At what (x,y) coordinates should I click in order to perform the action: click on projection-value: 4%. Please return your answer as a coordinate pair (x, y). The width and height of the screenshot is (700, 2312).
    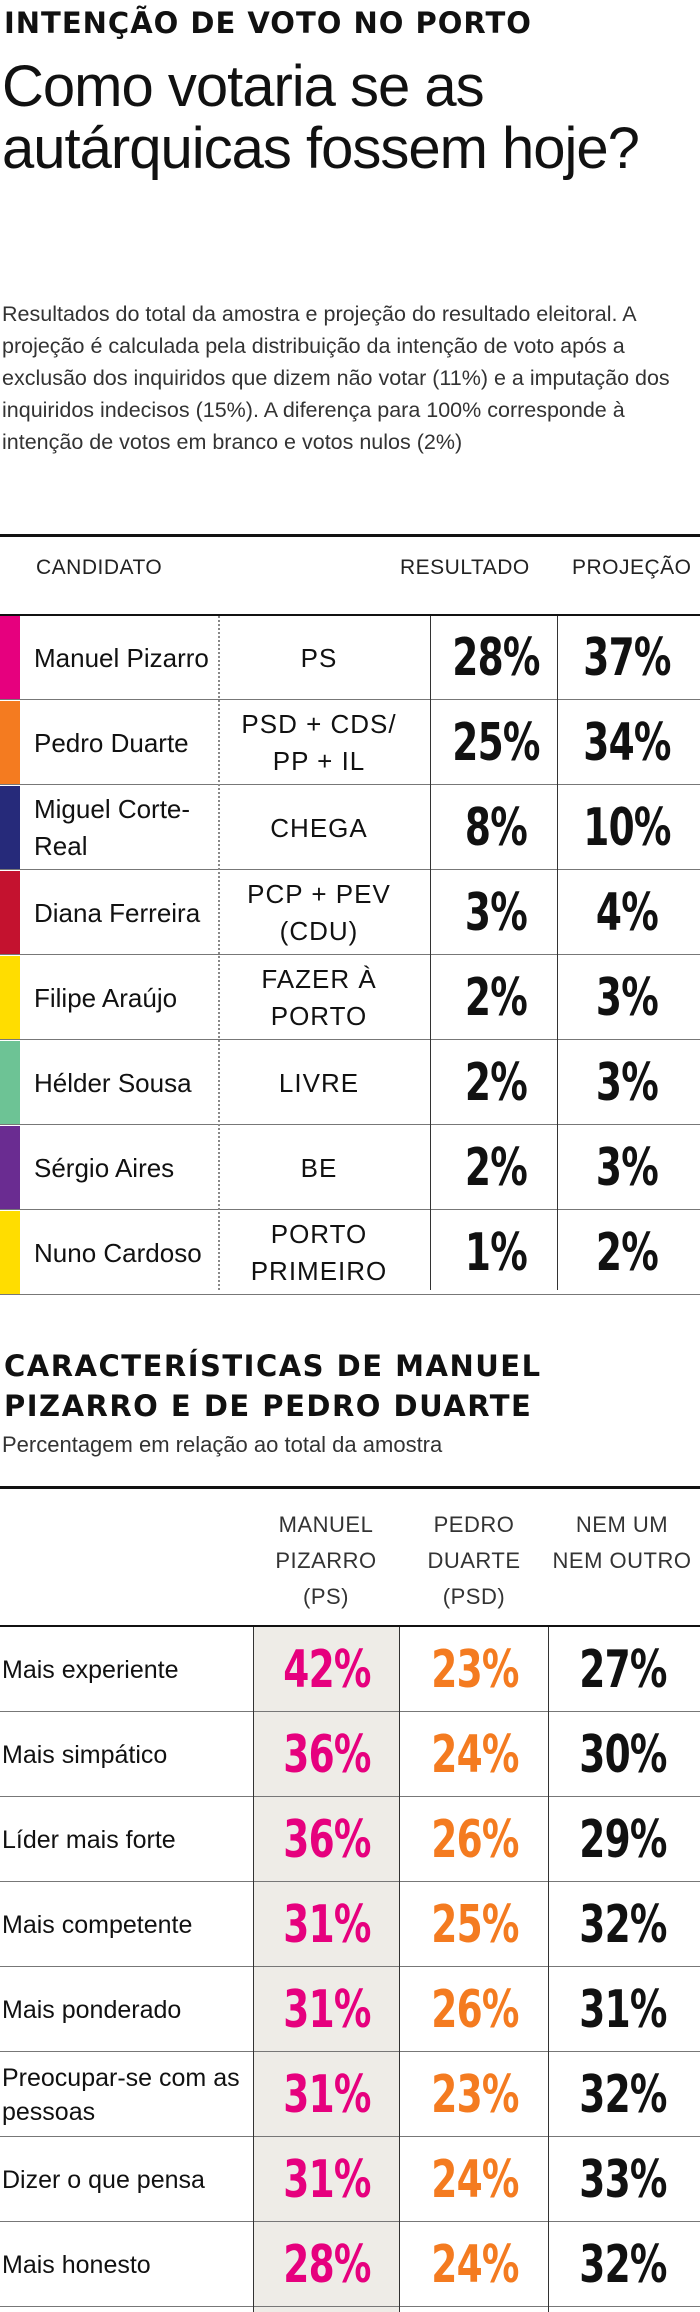
    Looking at the image, I should click on (627, 913).